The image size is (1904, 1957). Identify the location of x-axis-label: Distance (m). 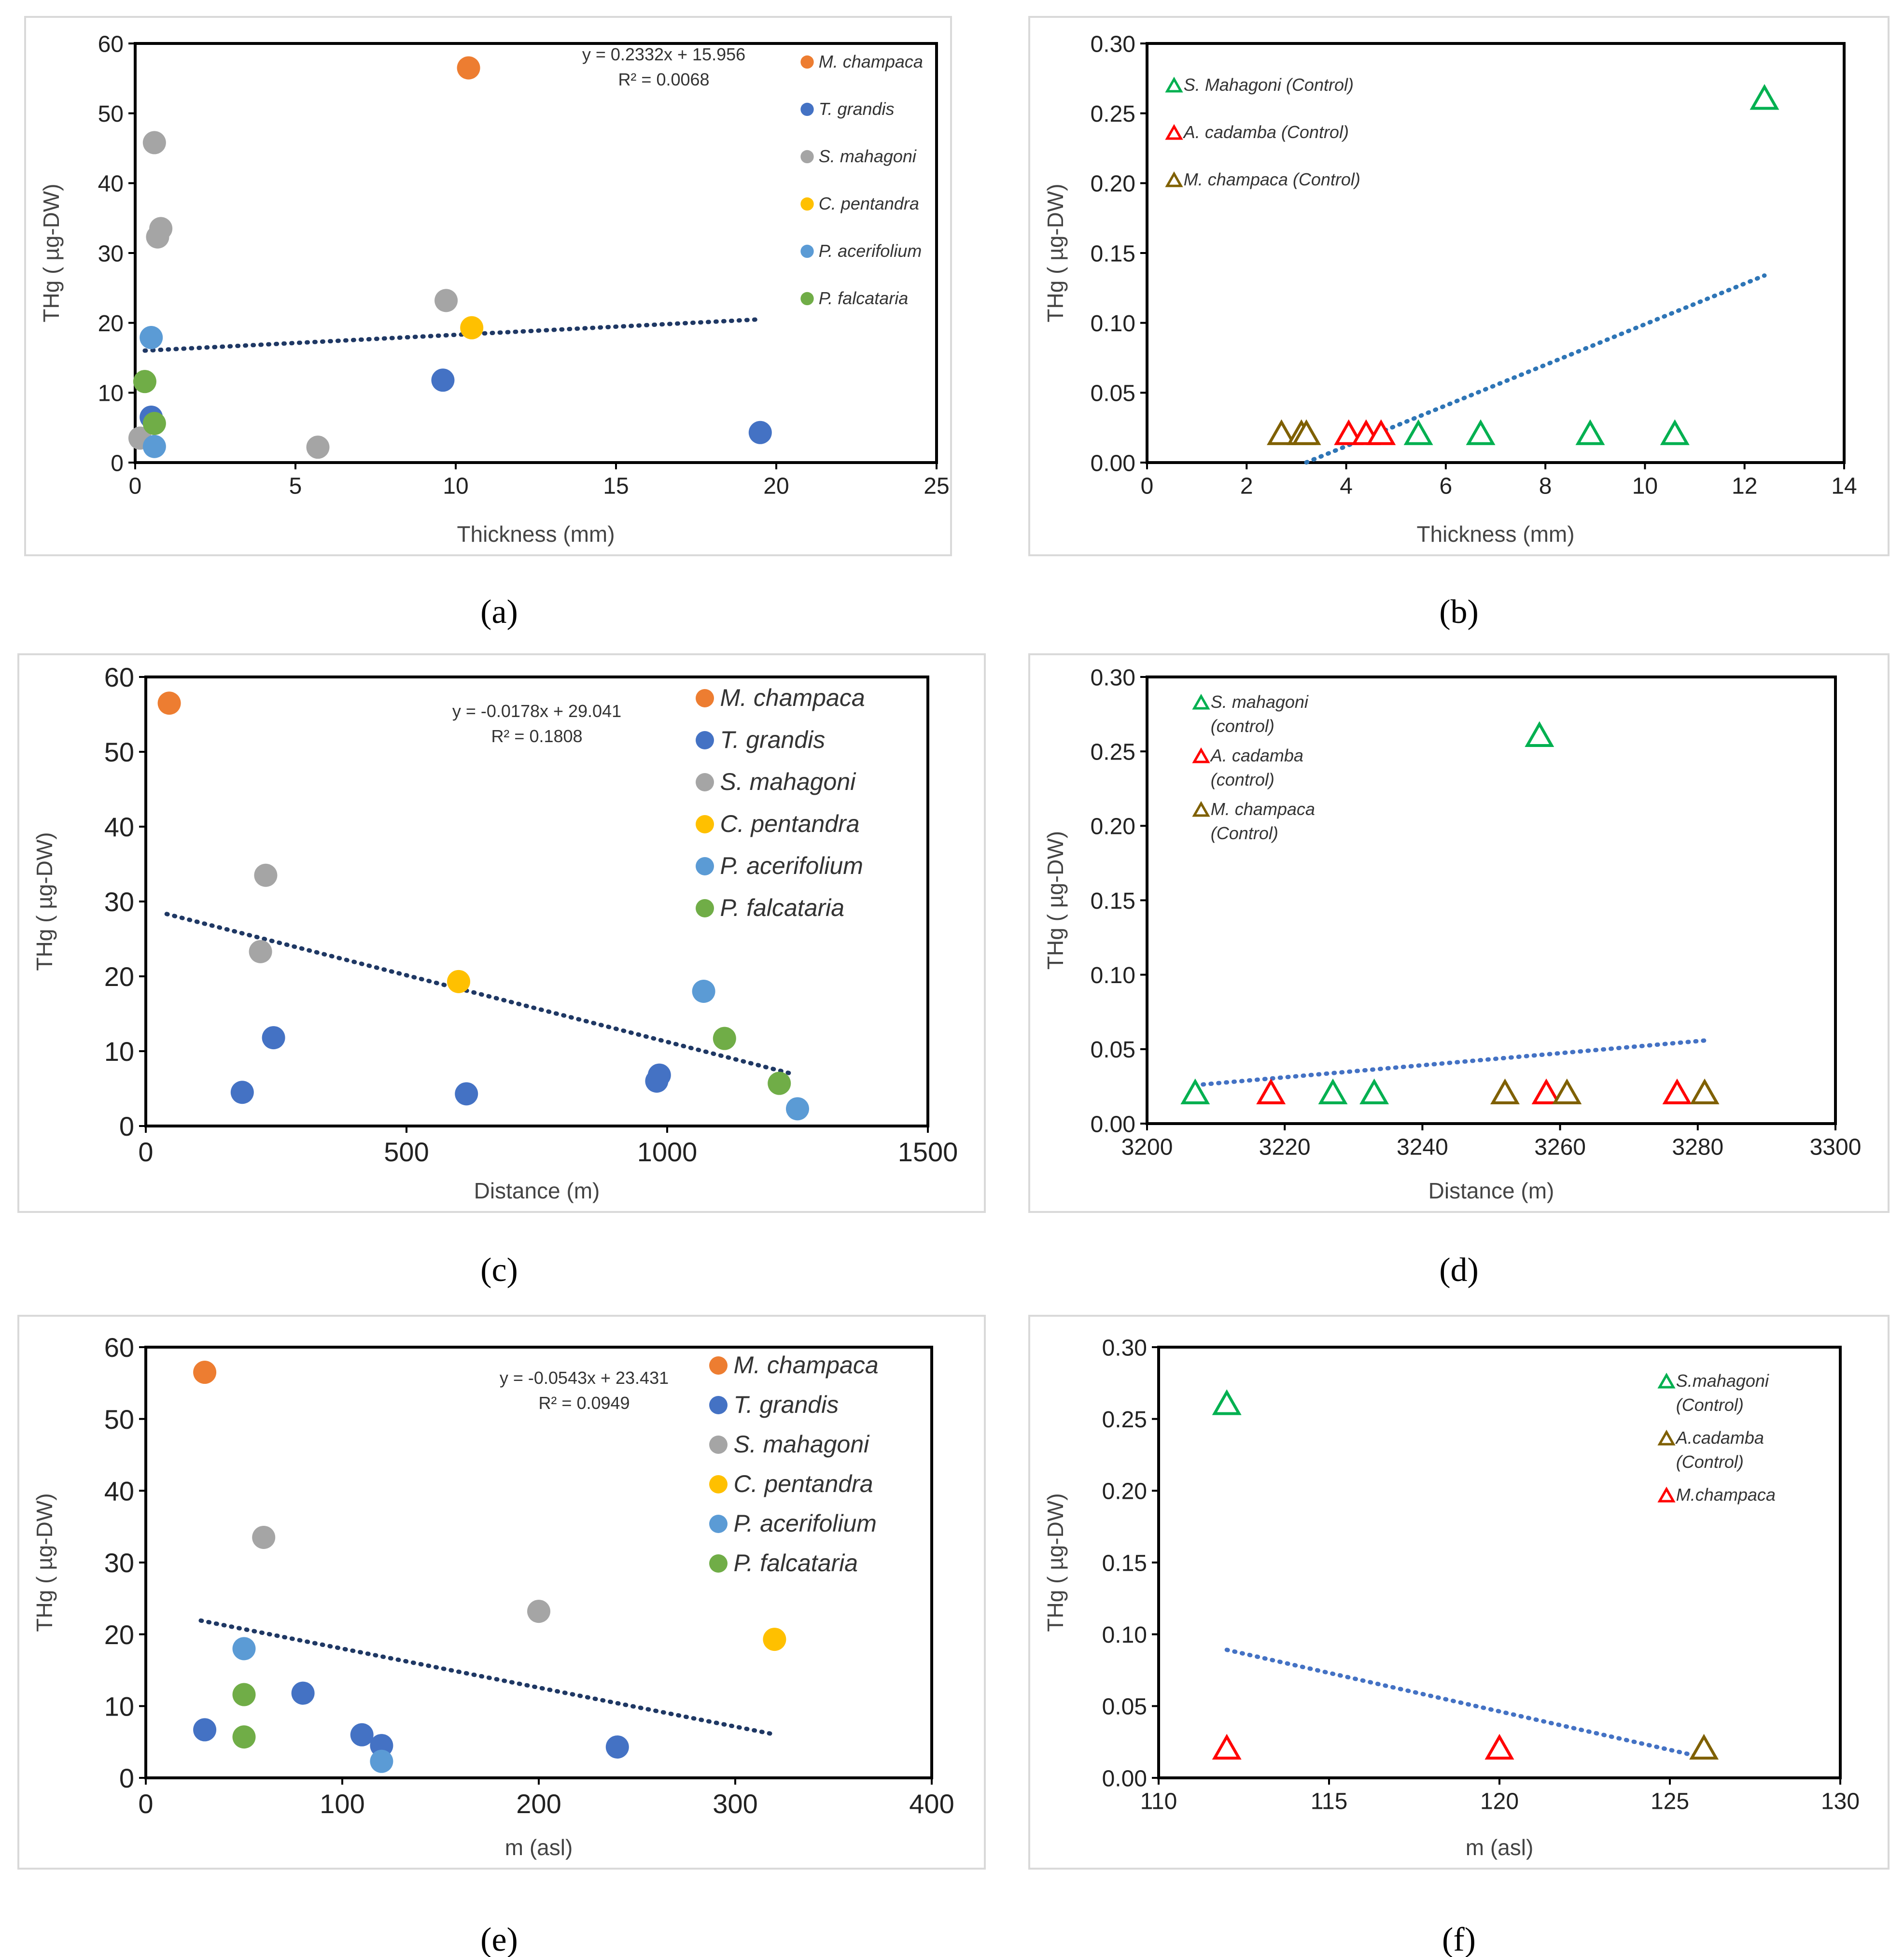
(537, 1190).